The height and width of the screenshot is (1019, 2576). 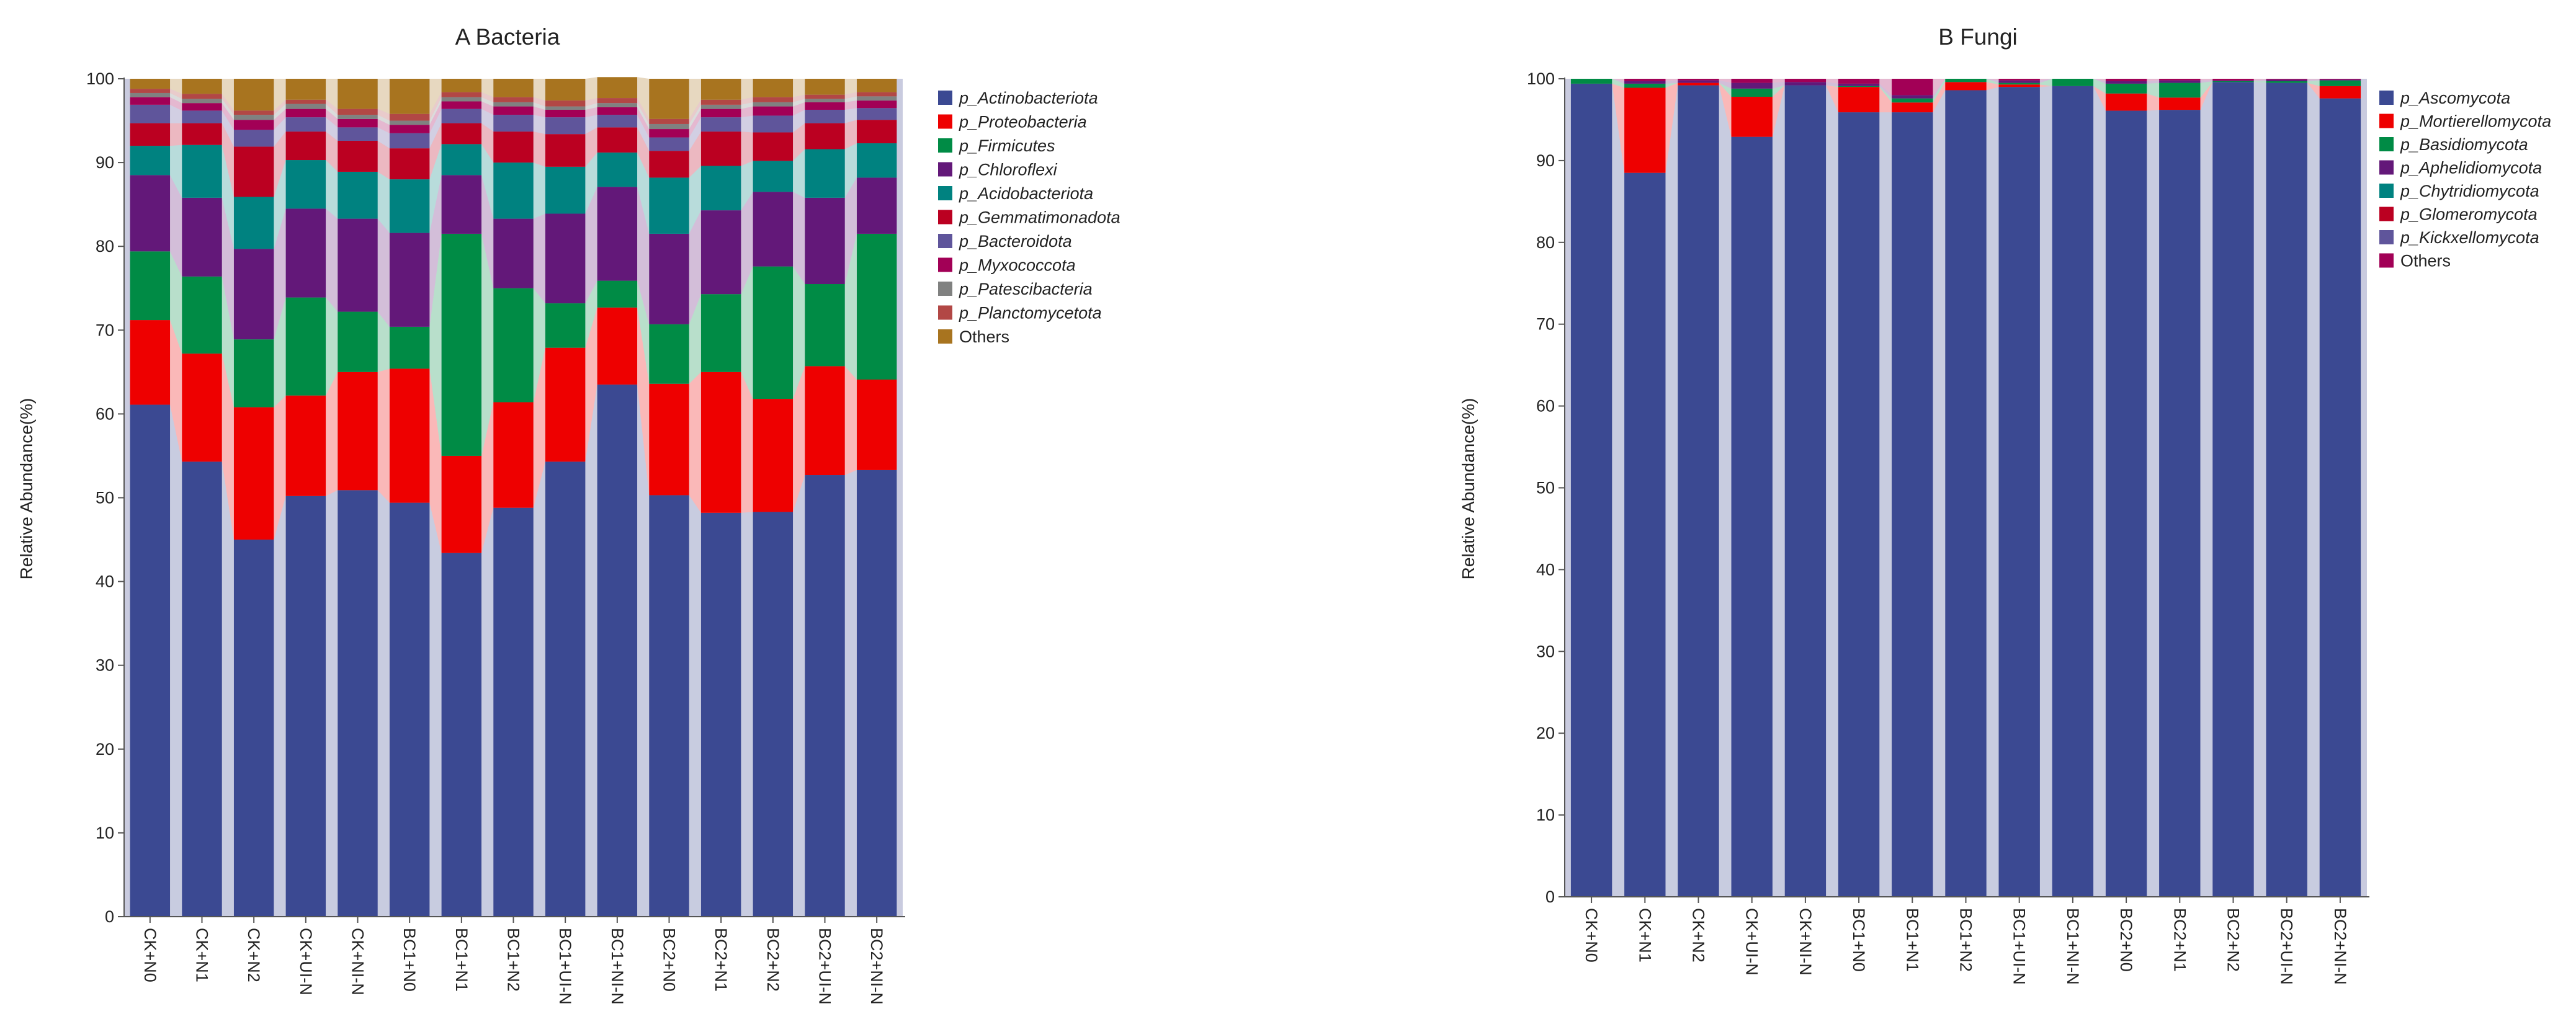 What do you see at coordinates (2425, 261) in the screenshot?
I see `legend-label: Others` at bounding box center [2425, 261].